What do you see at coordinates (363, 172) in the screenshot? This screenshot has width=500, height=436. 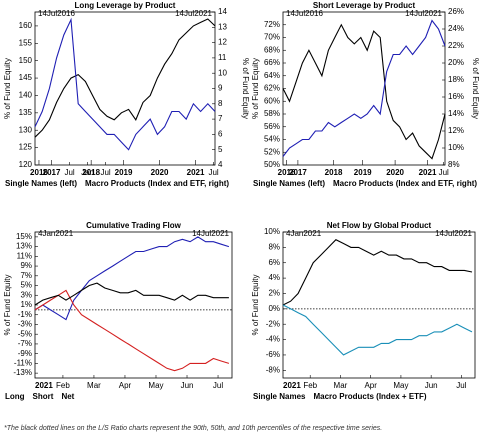 I see `year-label: 2019` at bounding box center [363, 172].